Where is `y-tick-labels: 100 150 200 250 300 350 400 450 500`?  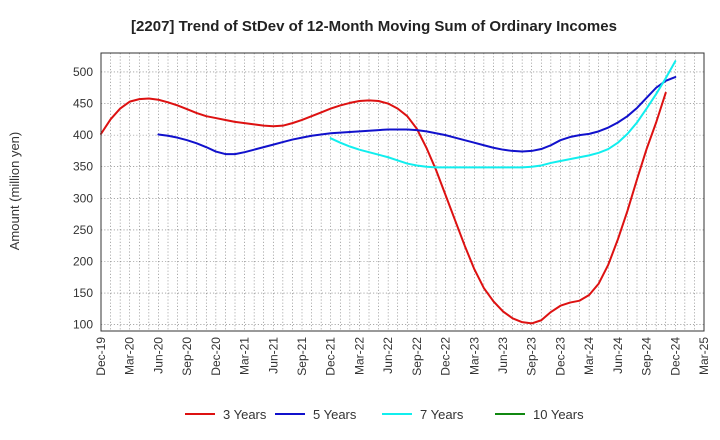 y-tick-labels: 100 150 200 250 300 350 400 450 500 is located at coordinates (83, 198).